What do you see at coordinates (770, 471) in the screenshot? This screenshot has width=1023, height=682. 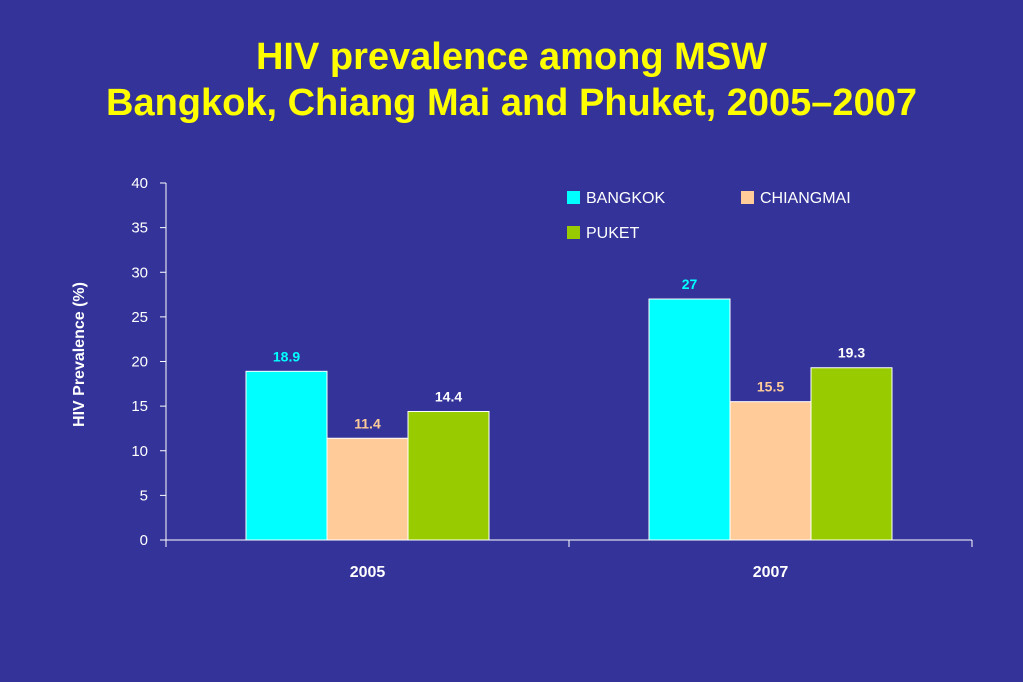 I see `bar-chiangmai-2007` at bounding box center [770, 471].